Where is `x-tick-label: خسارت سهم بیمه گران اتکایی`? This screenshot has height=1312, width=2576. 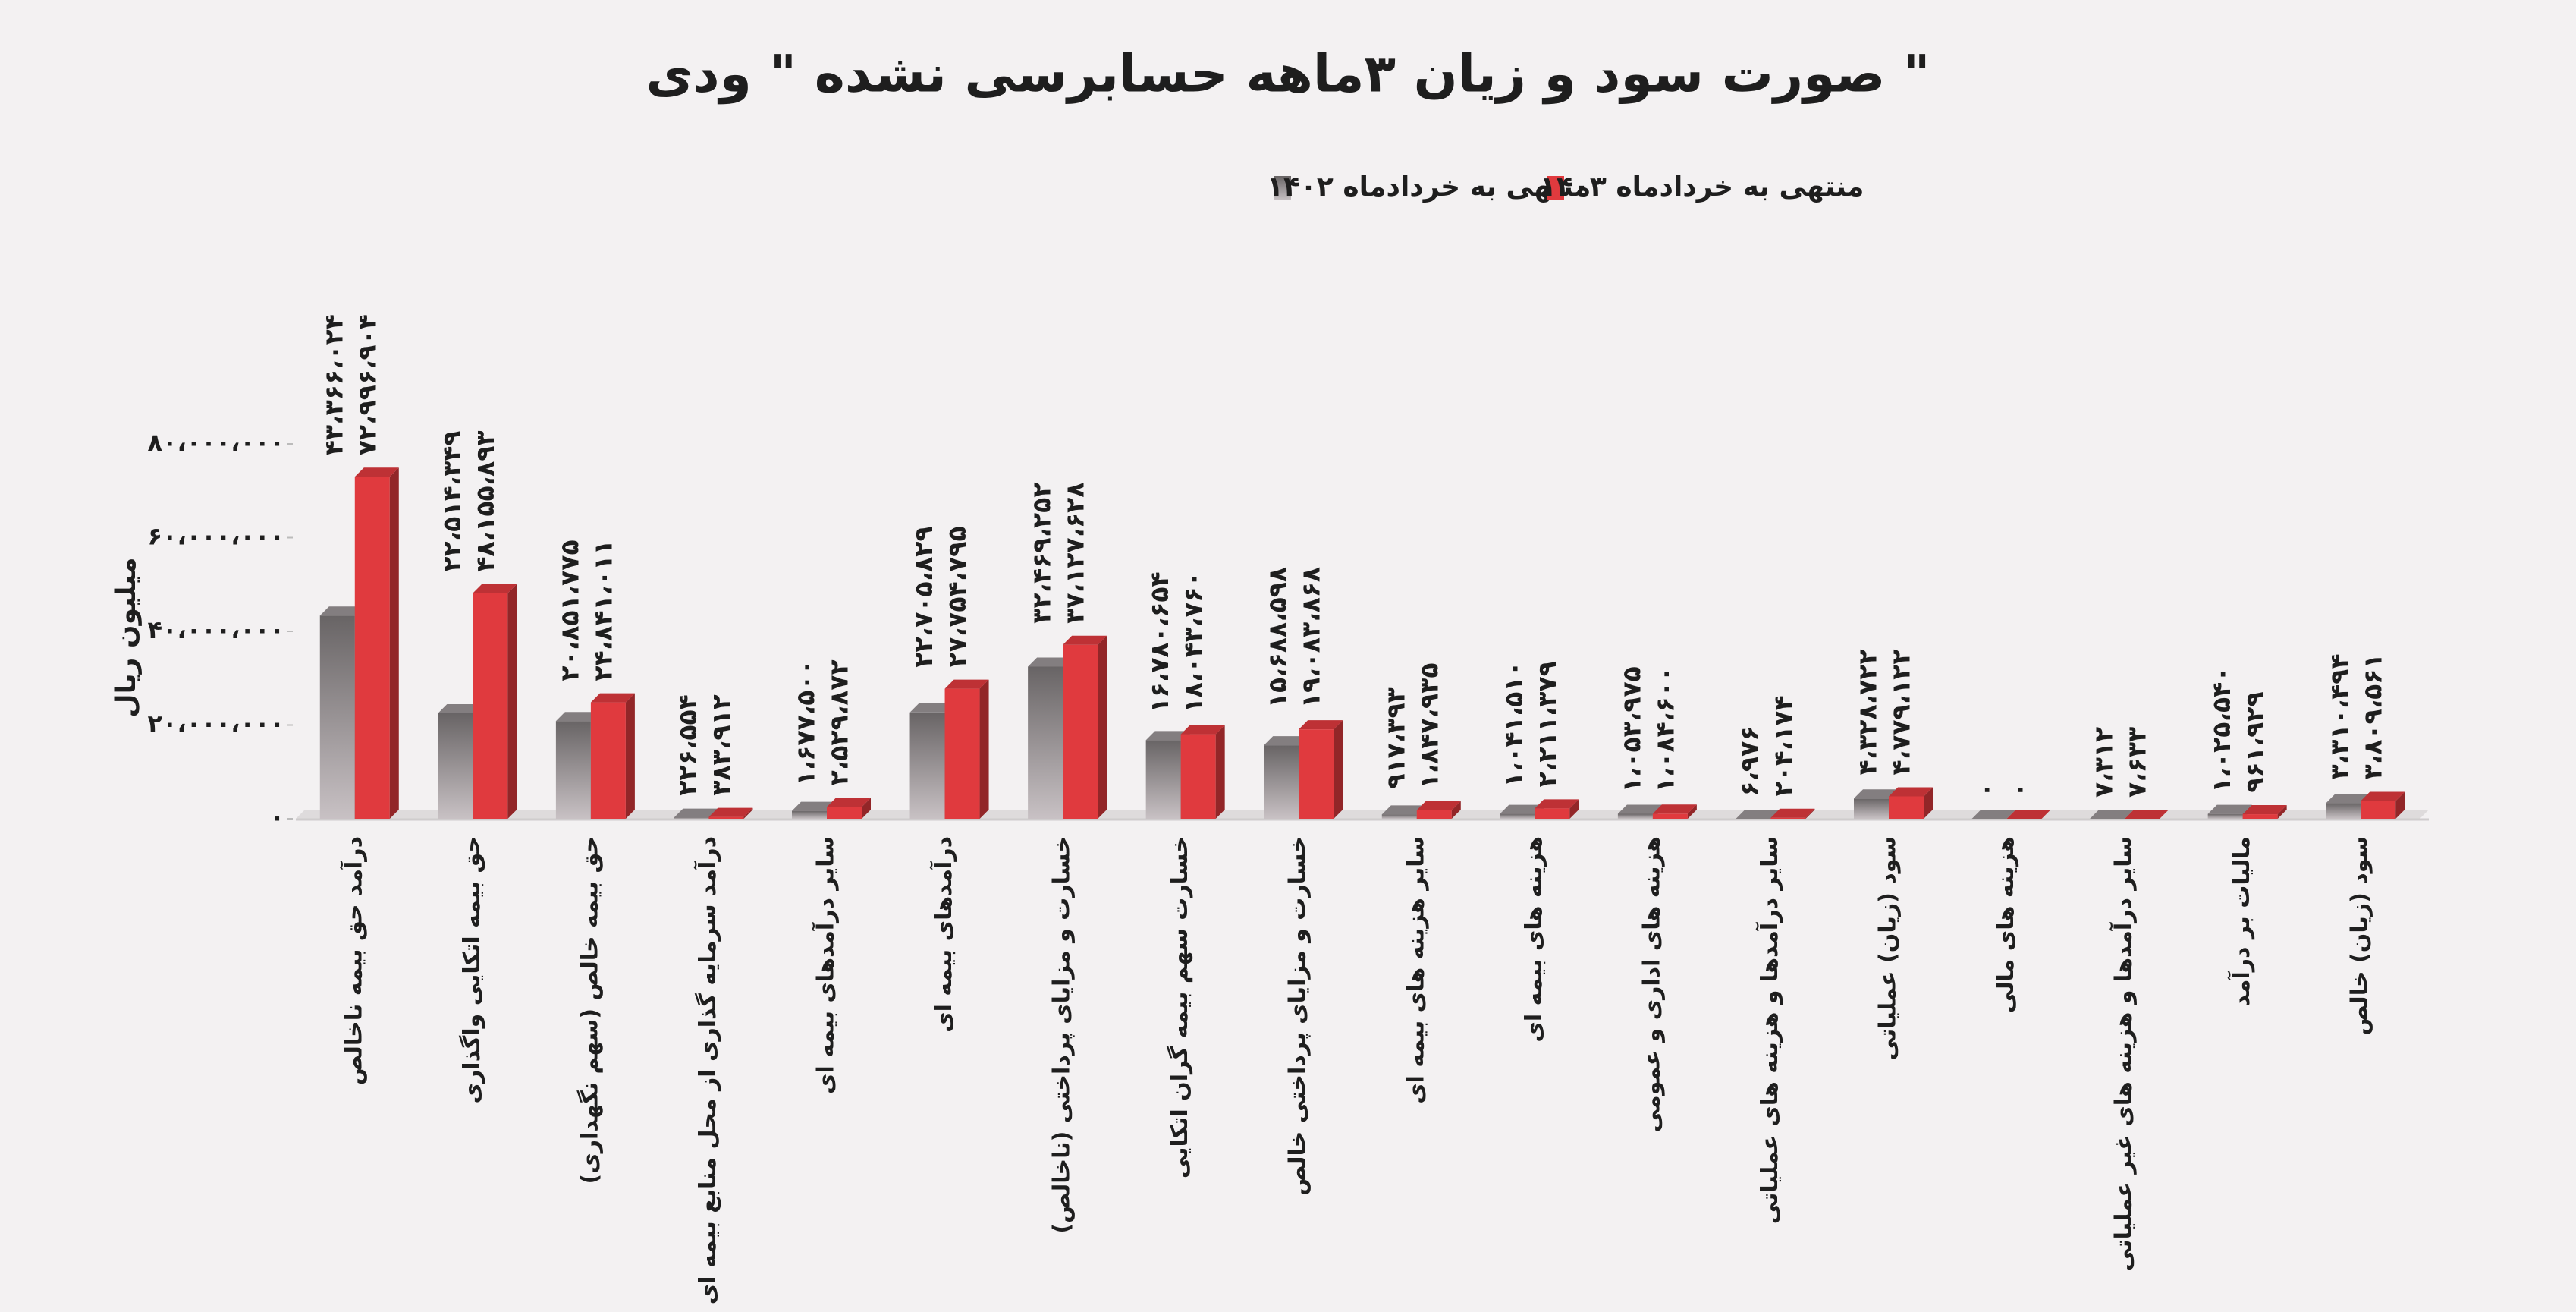
x-tick-label: خسارت سهم بیمه گران اتکایی is located at coordinates (1179, 1007).